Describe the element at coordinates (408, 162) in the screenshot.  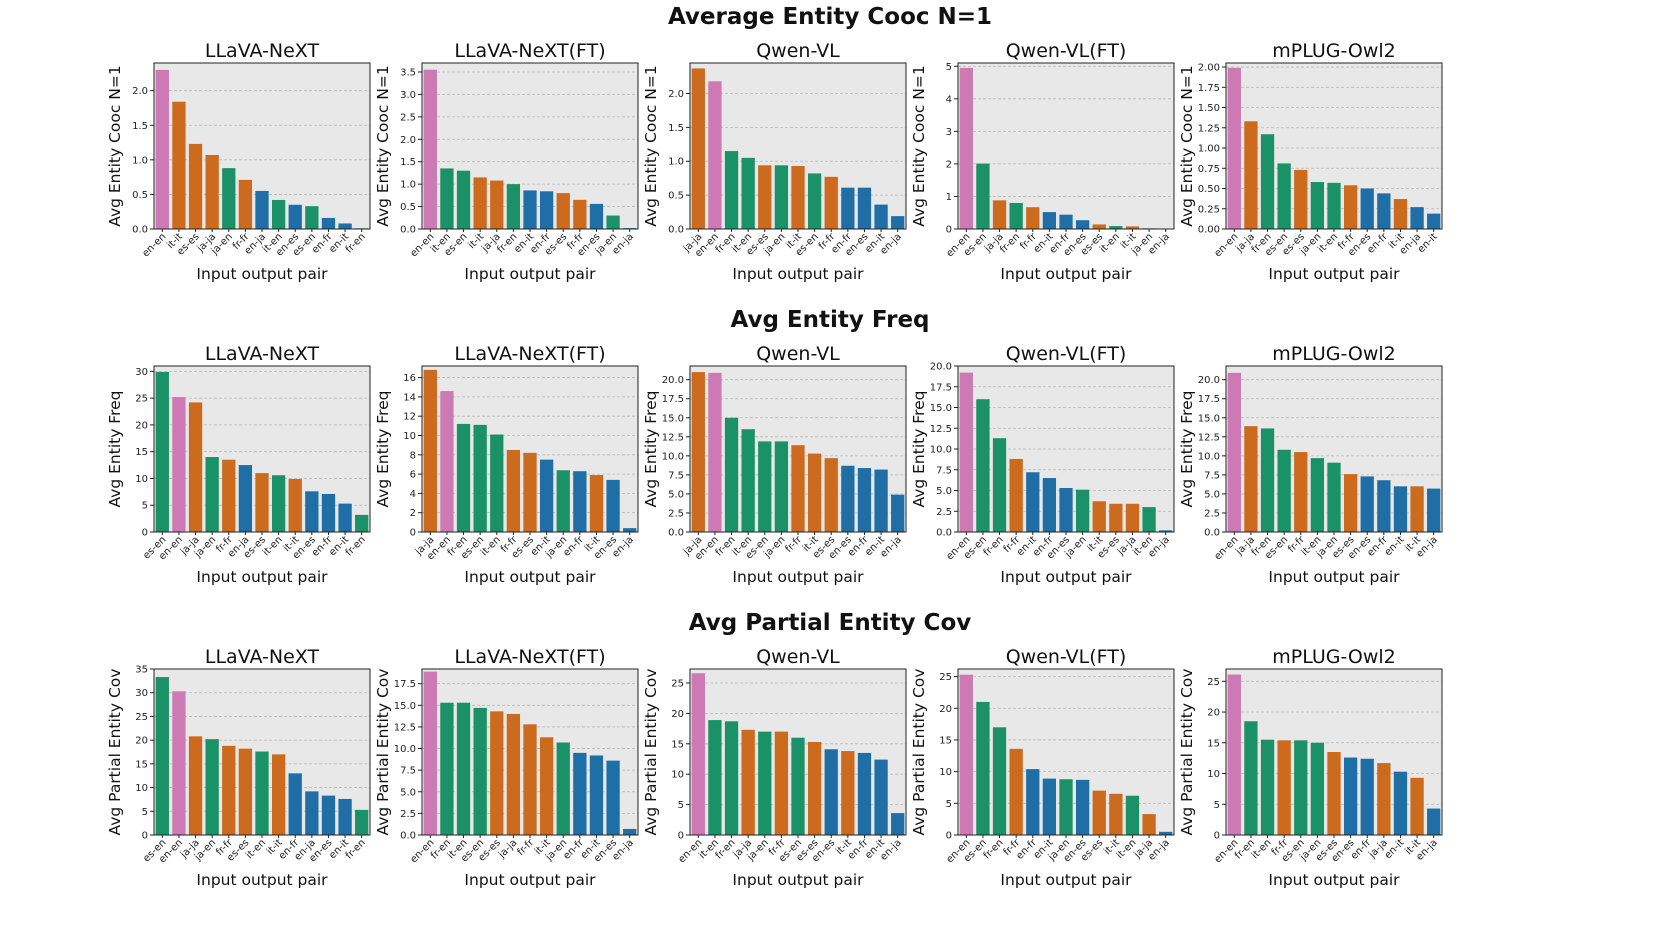
I see `y-tick-label: 1.5` at that location.